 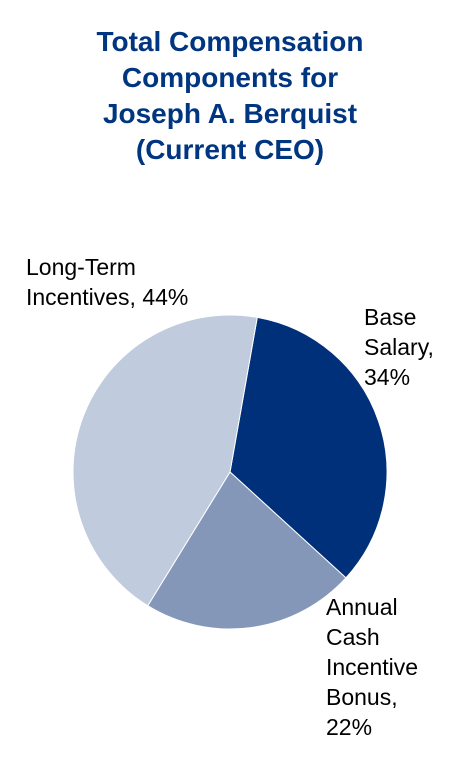 I want to click on label-long-term-incentives: Long-Term Incentives, 44%, so click(x=107, y=282).